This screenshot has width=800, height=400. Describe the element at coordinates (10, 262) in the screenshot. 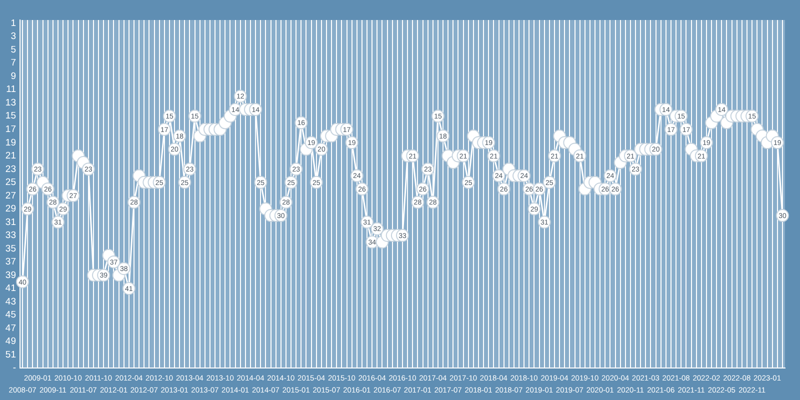

I see `y-tick-label: 37` at that location.